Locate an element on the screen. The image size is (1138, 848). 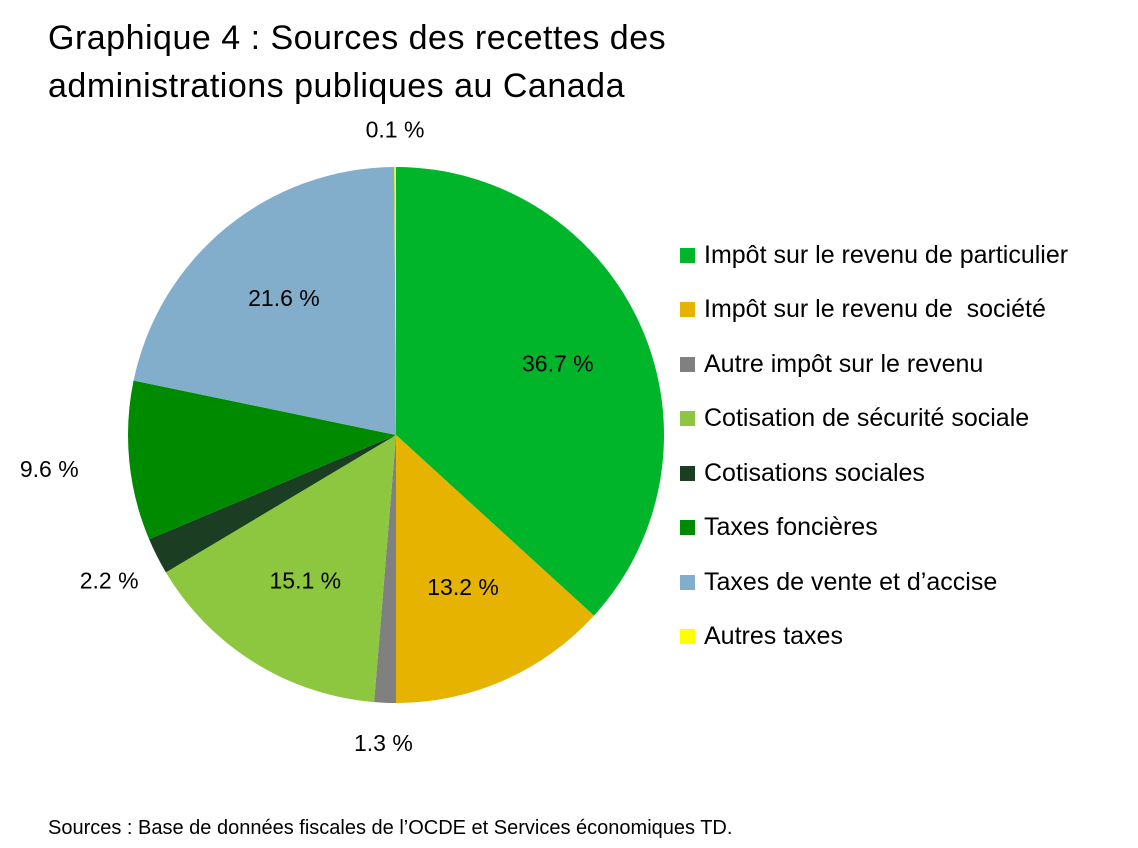
slice-value-label: 15.1 % is located at coordinates (305, 581).